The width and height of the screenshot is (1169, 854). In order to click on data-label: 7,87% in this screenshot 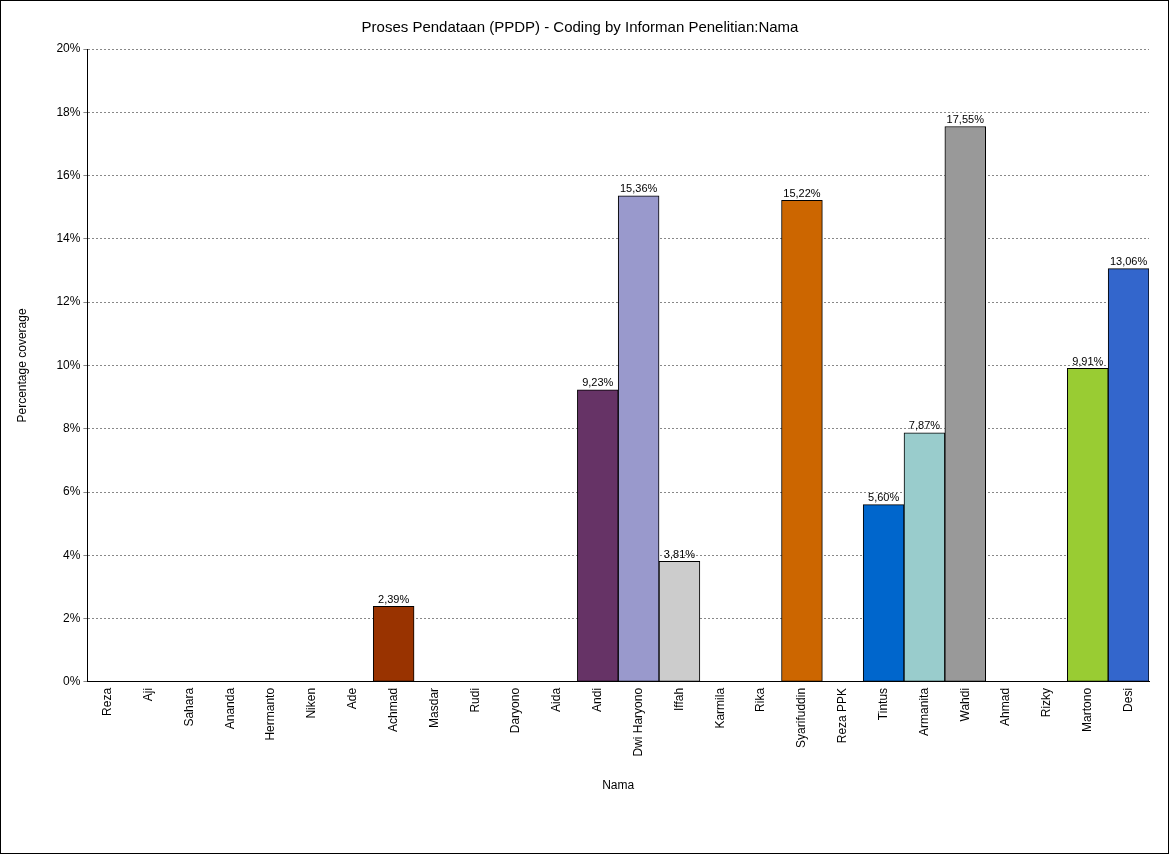, I will do `click(924, 425)`.